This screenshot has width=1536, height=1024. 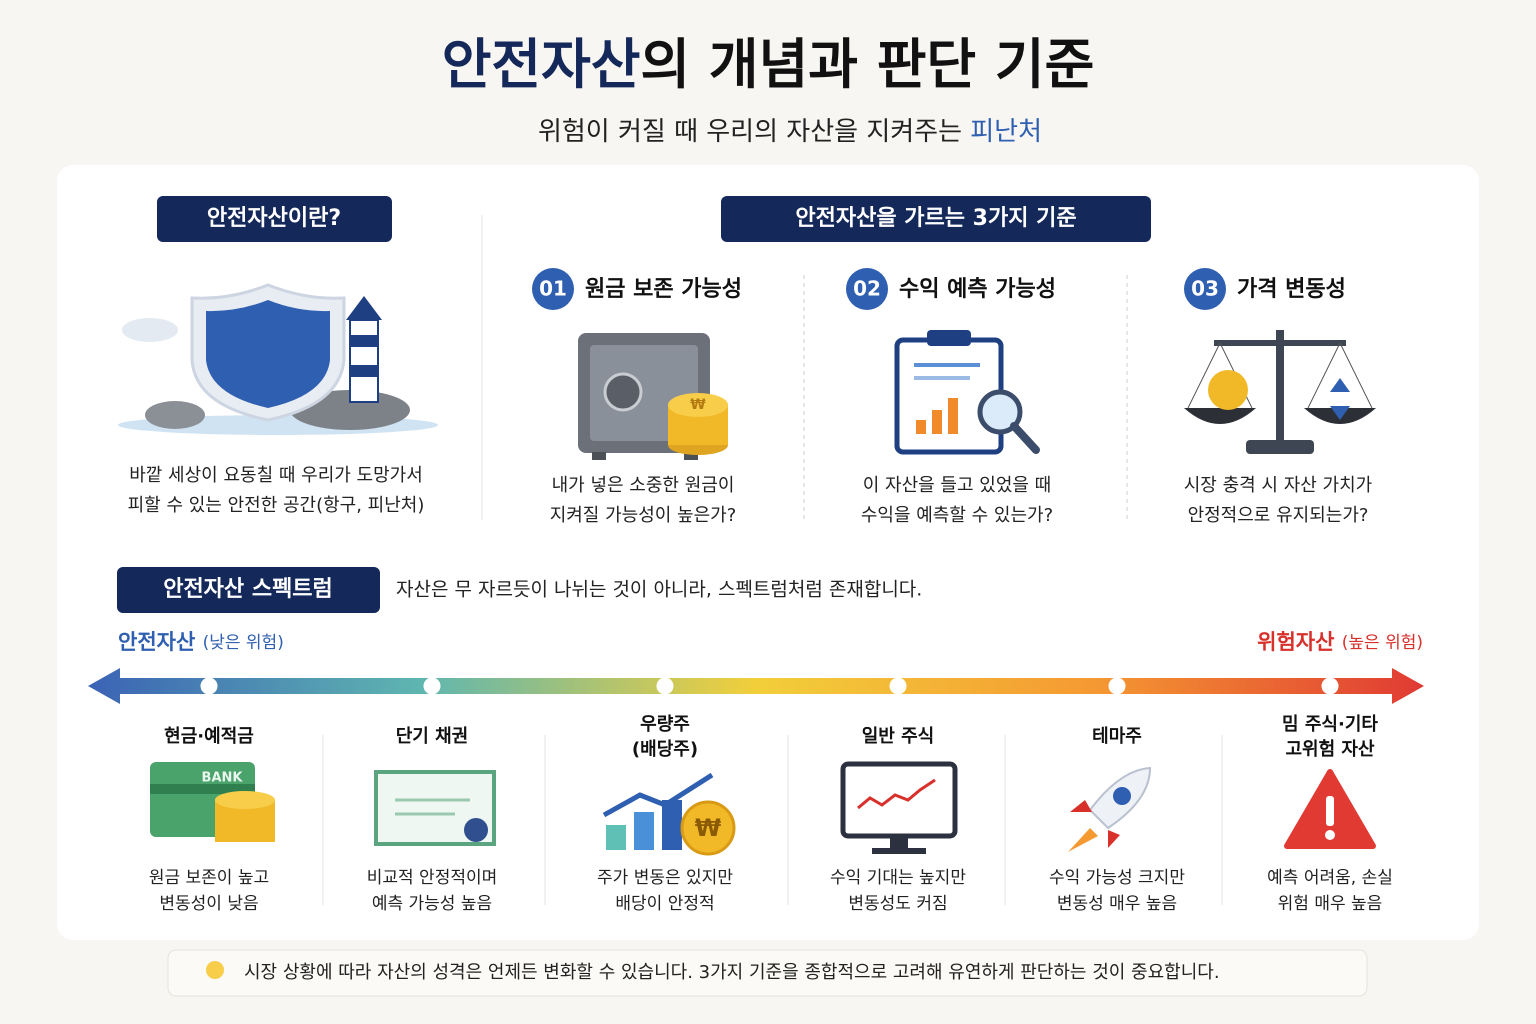 What do you see at coordinates (156, 642) in the screenshot?
I see `safe-label: 안전자산` at bounding box center [156, 642].